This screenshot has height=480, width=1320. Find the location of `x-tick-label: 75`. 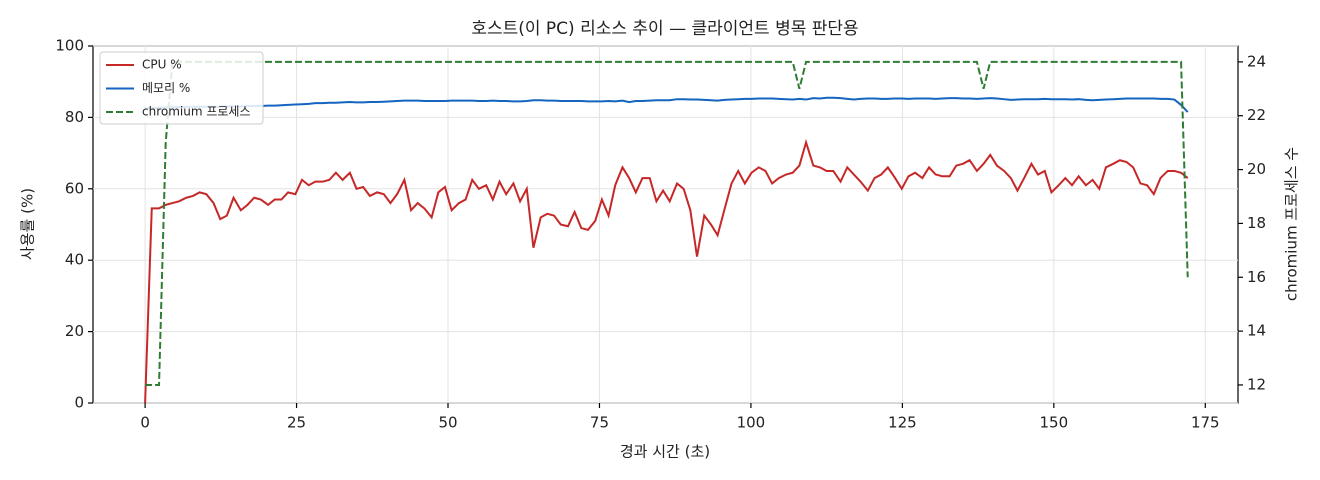

x-tick-label: 75 is located at coordinates (599, 423).